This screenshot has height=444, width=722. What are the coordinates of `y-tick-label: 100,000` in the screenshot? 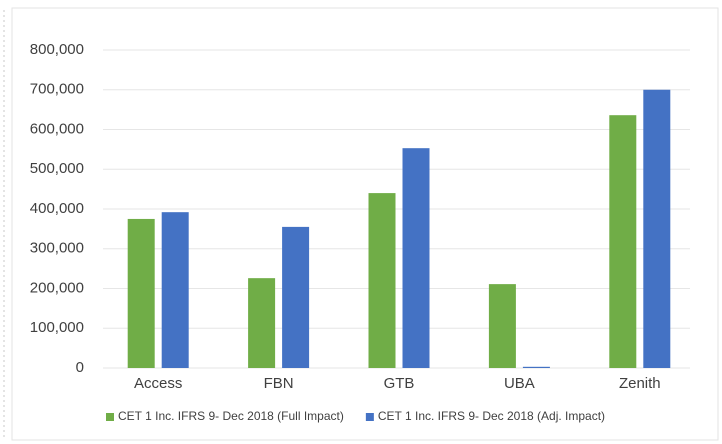 It's located at (57, 327).